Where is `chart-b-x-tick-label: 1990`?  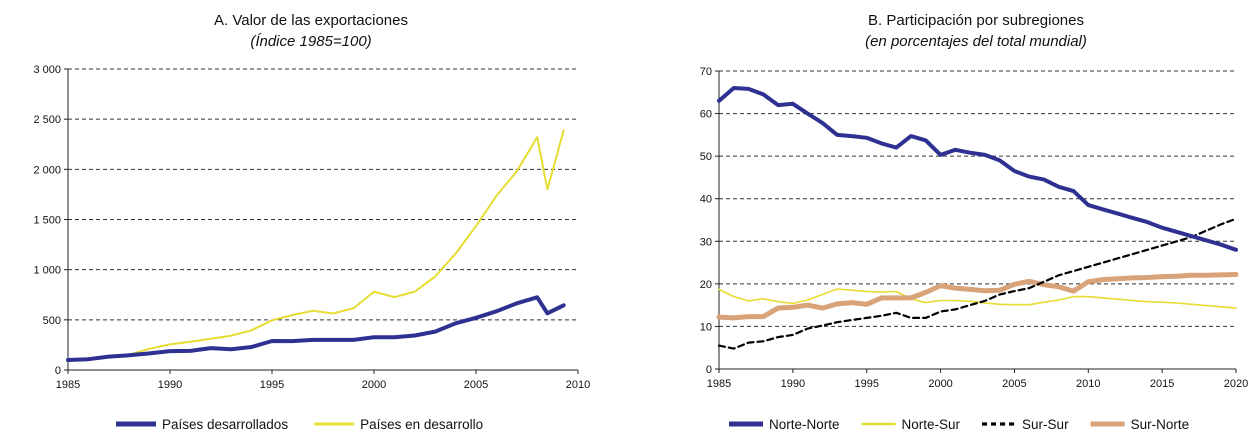 chart-b-x-tick-label: 1990 is located at coordinates (793, 384).